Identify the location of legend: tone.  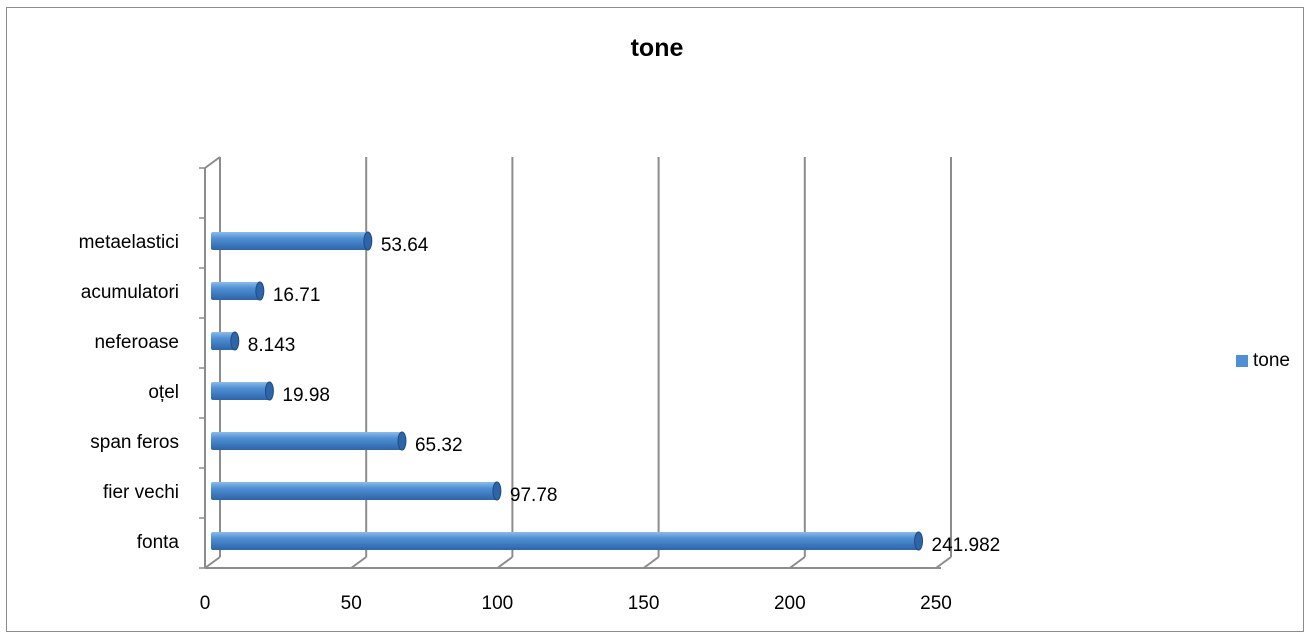
(1263, 361).